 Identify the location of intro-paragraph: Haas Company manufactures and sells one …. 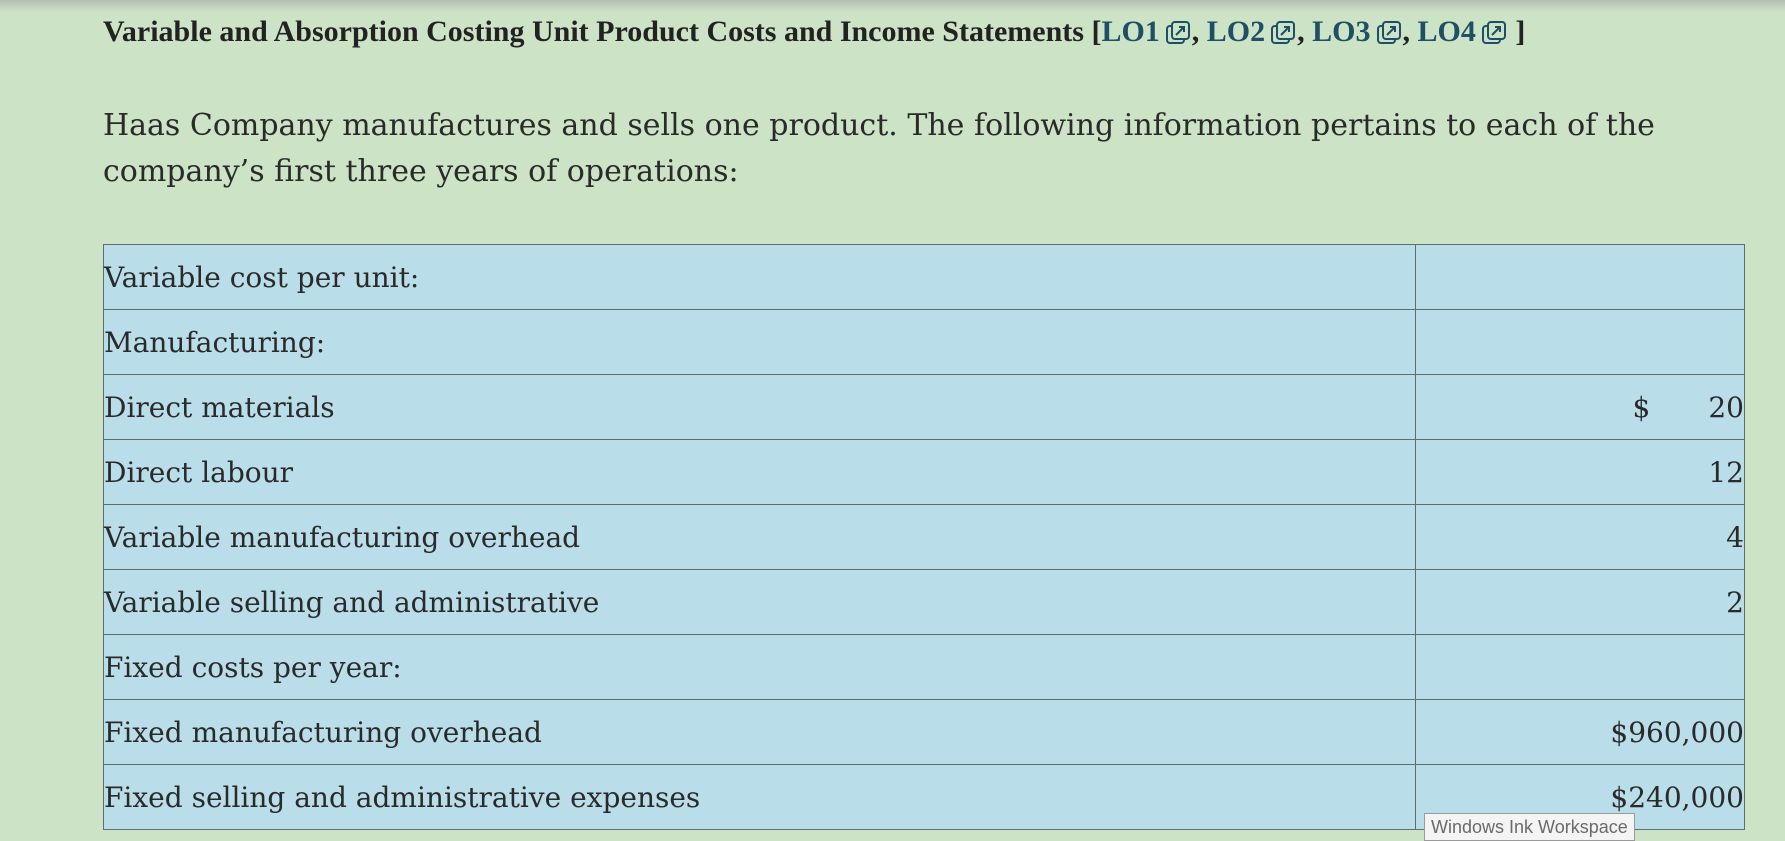
(879, 148).